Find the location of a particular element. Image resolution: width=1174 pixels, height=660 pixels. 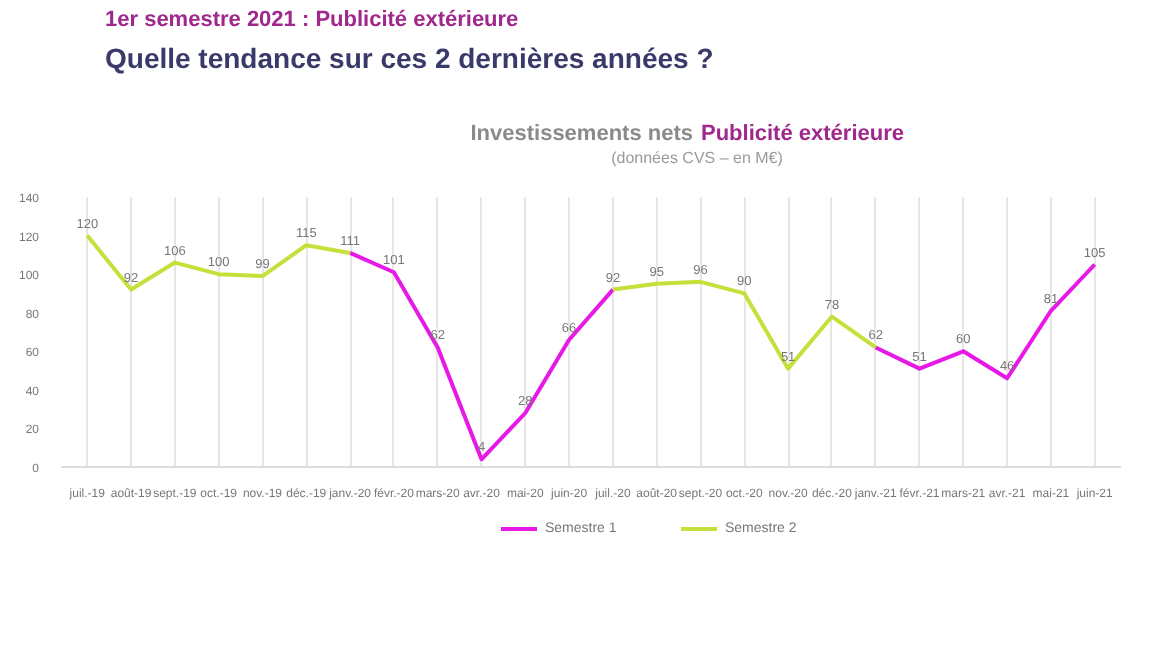

text: 1er semestre 2021 : Publicité extérieure is located at coordinates (312, 19).